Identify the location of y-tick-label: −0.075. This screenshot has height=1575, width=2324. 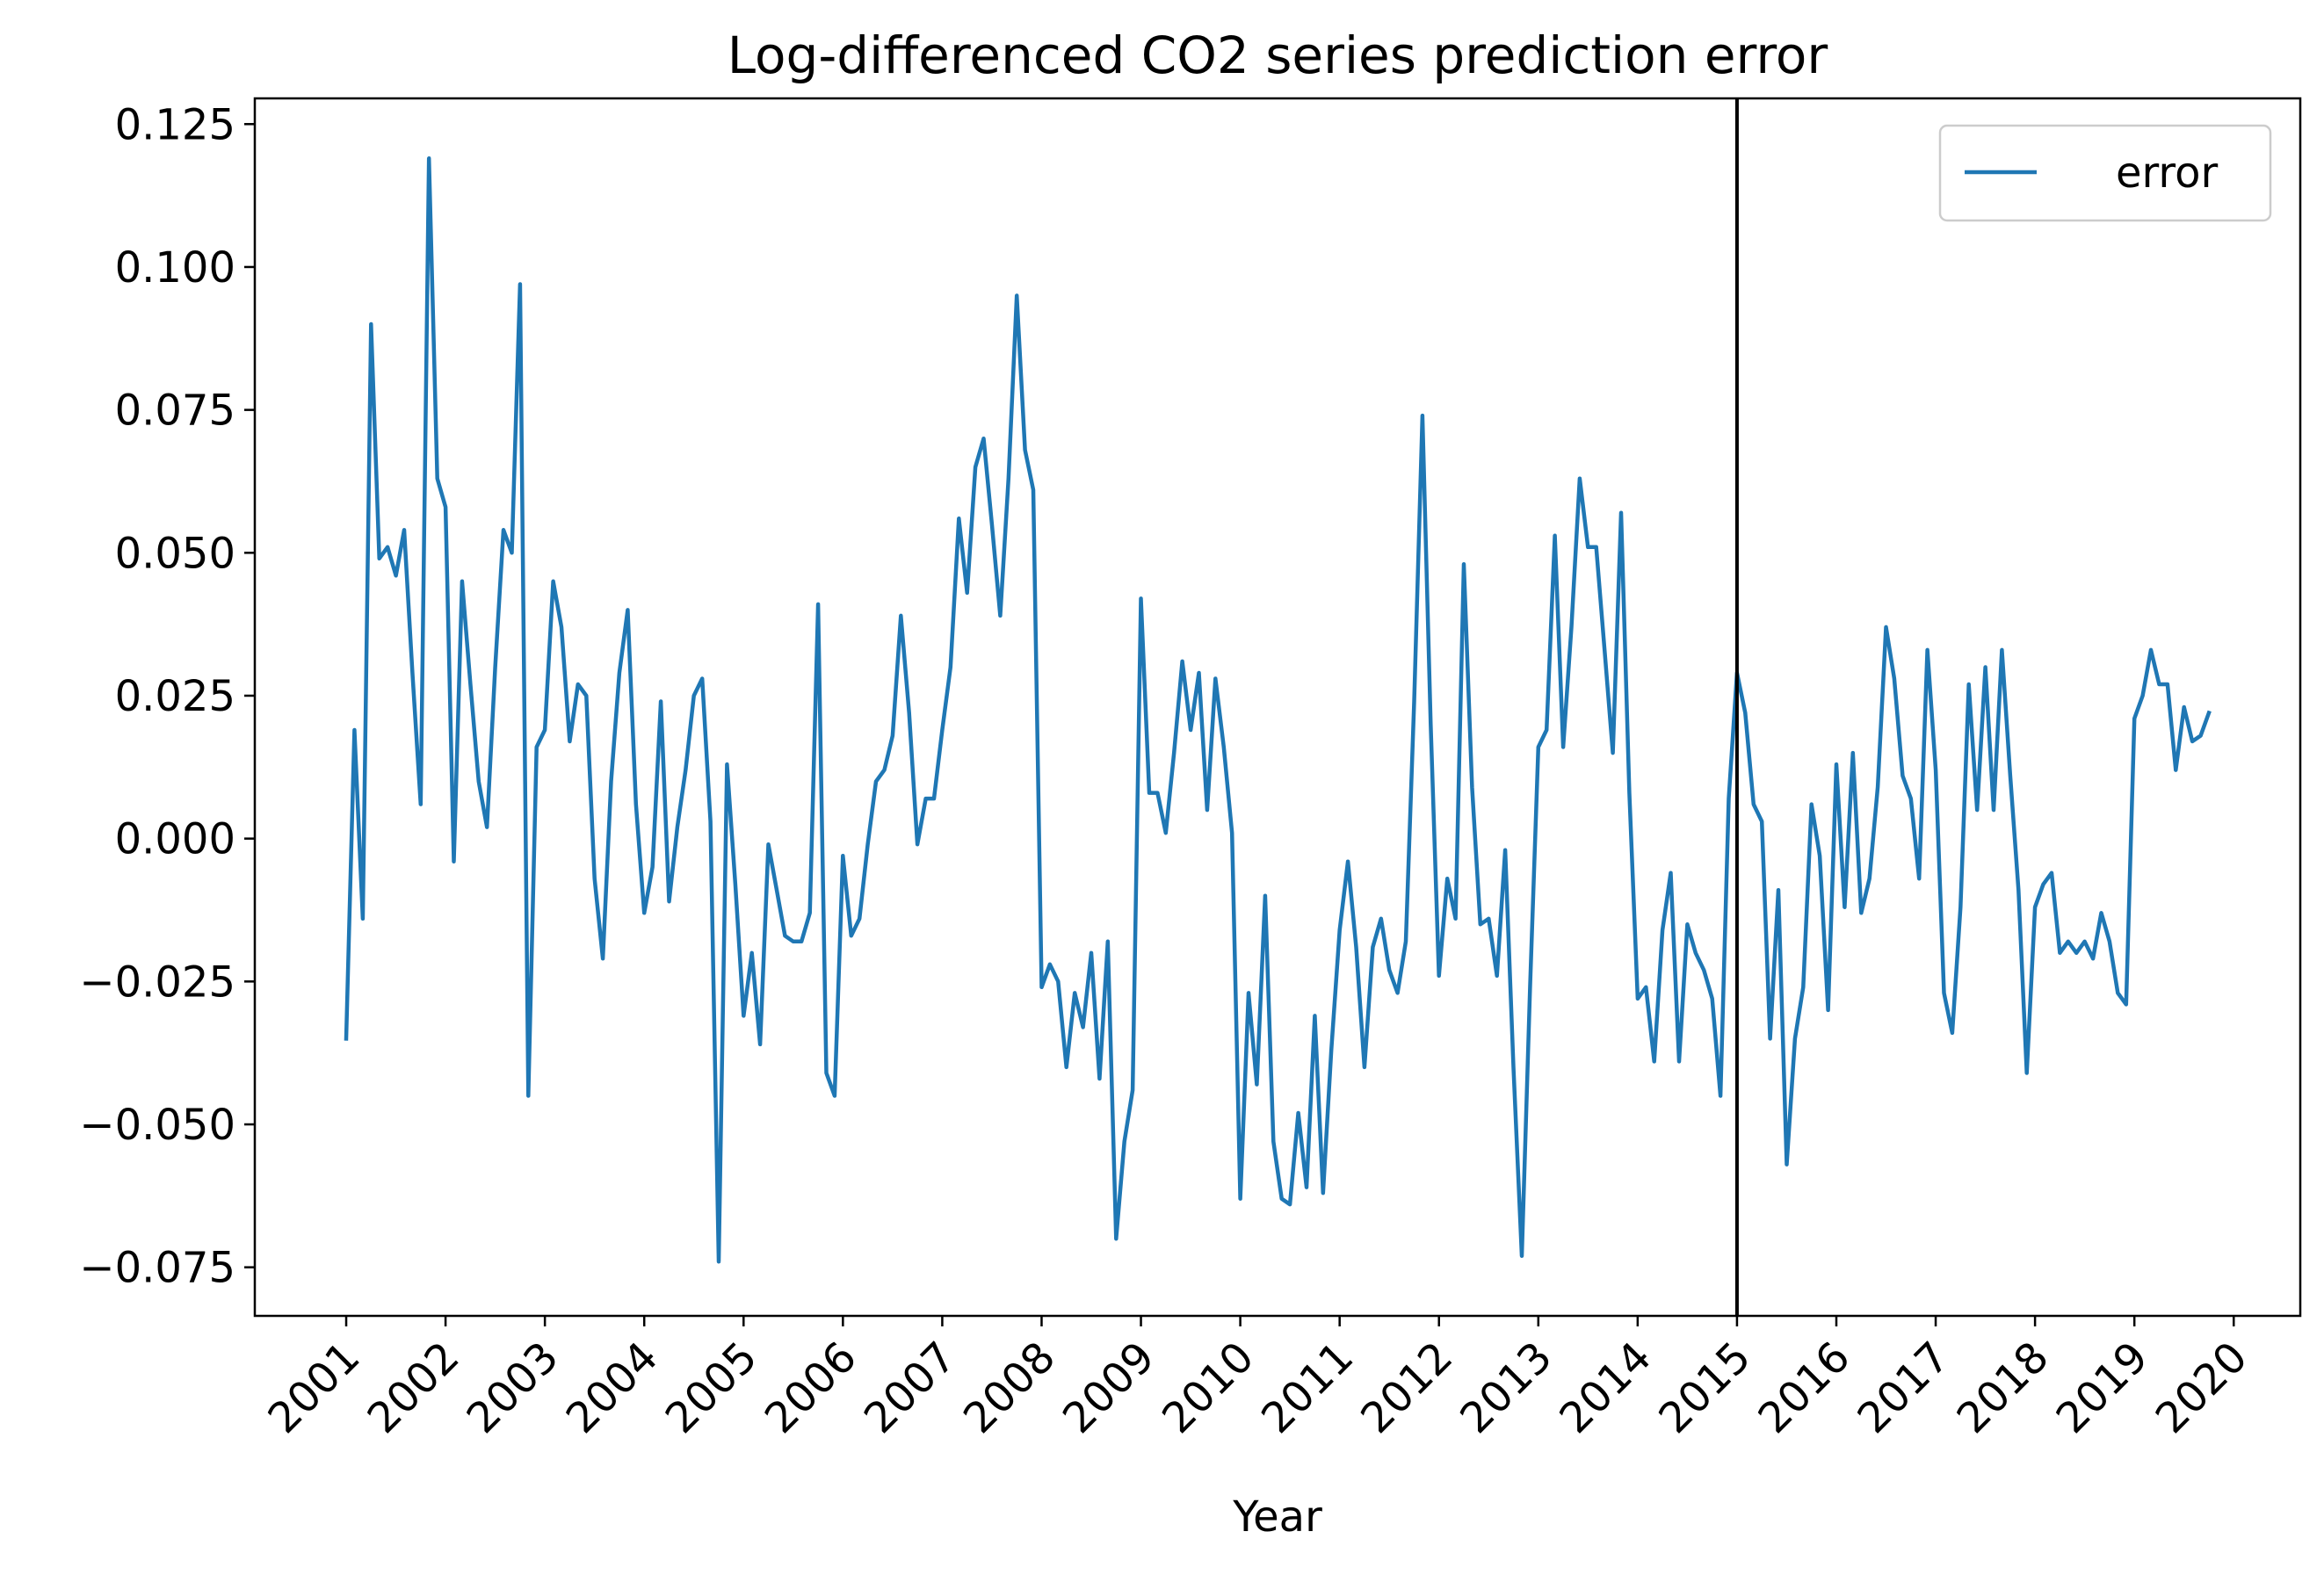
(157, 1268).